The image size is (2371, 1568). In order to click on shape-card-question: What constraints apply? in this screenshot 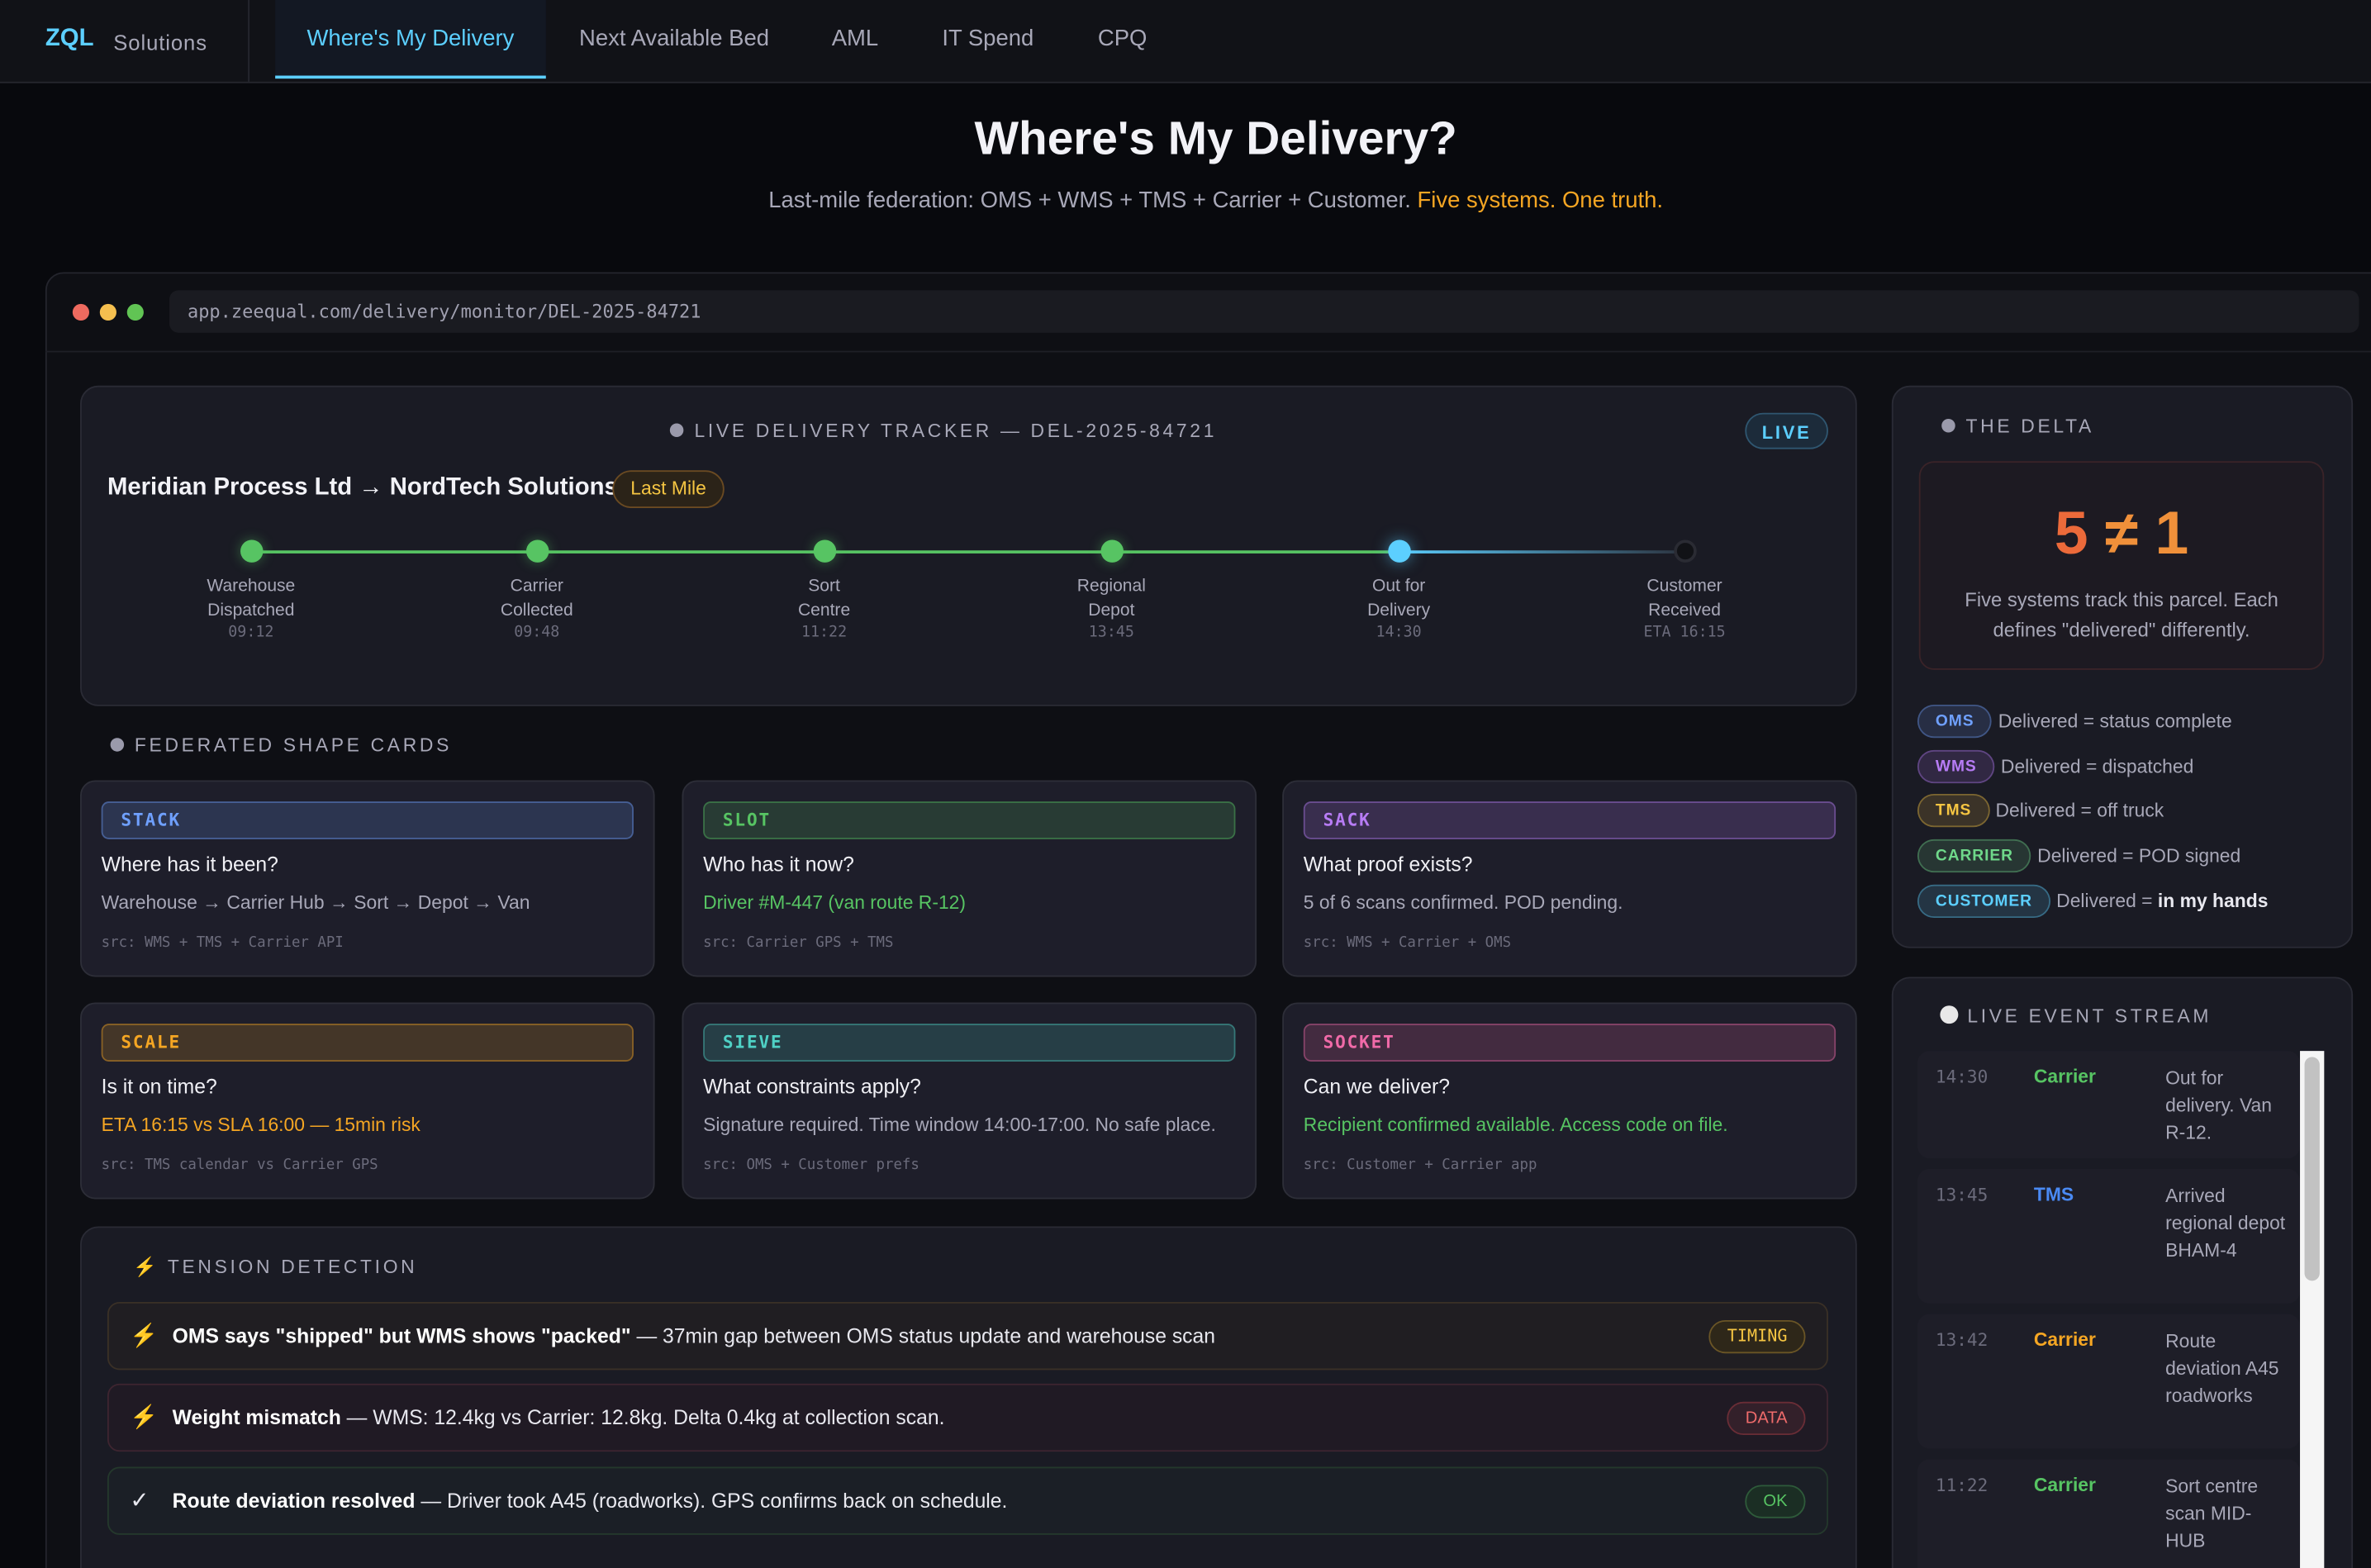, I will do `click(812, 1086)`.